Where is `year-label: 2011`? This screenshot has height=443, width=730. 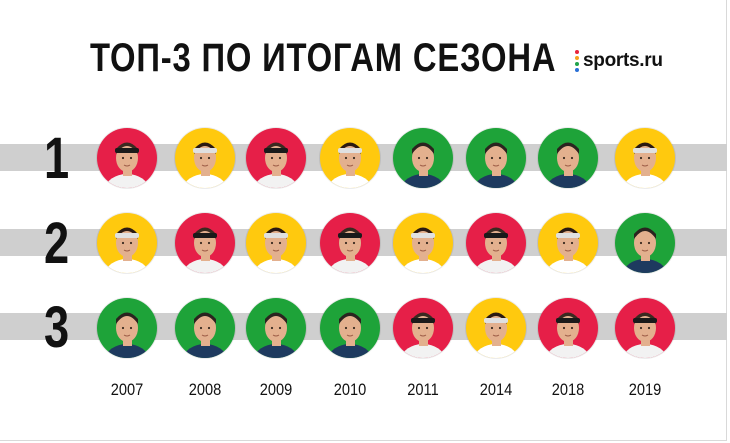
year-label: 2011 is located at coordinates (423, 389).